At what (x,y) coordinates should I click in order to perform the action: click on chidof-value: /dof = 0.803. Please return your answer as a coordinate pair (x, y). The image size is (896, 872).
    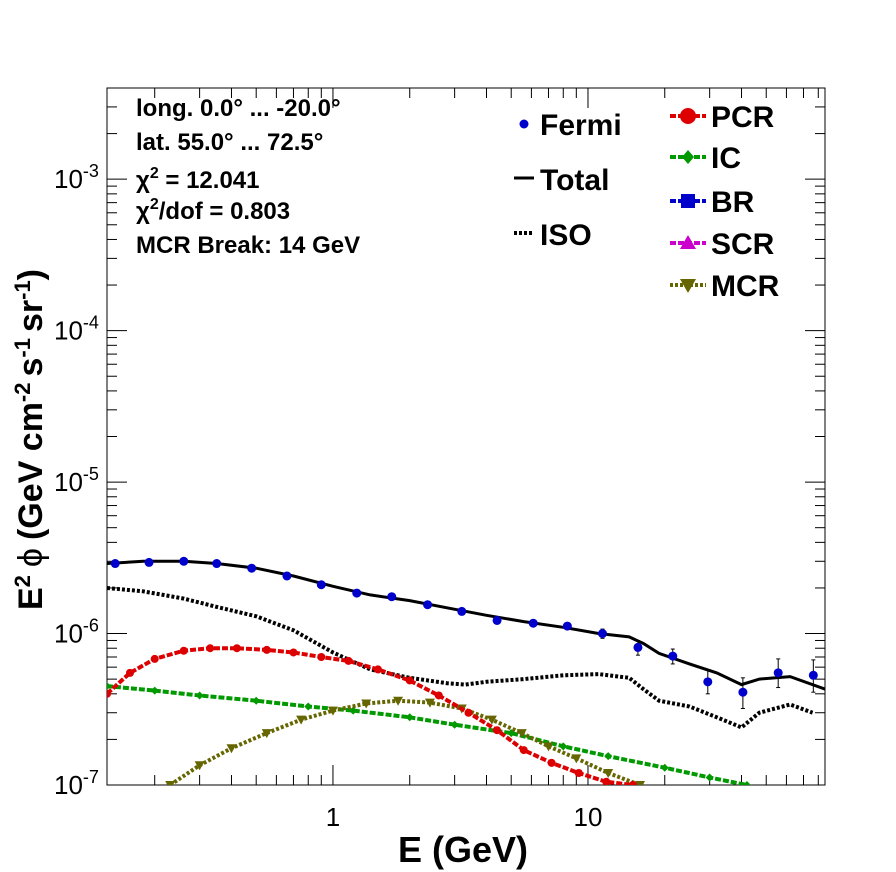
    Looking at the image, I should click on (224, 211).